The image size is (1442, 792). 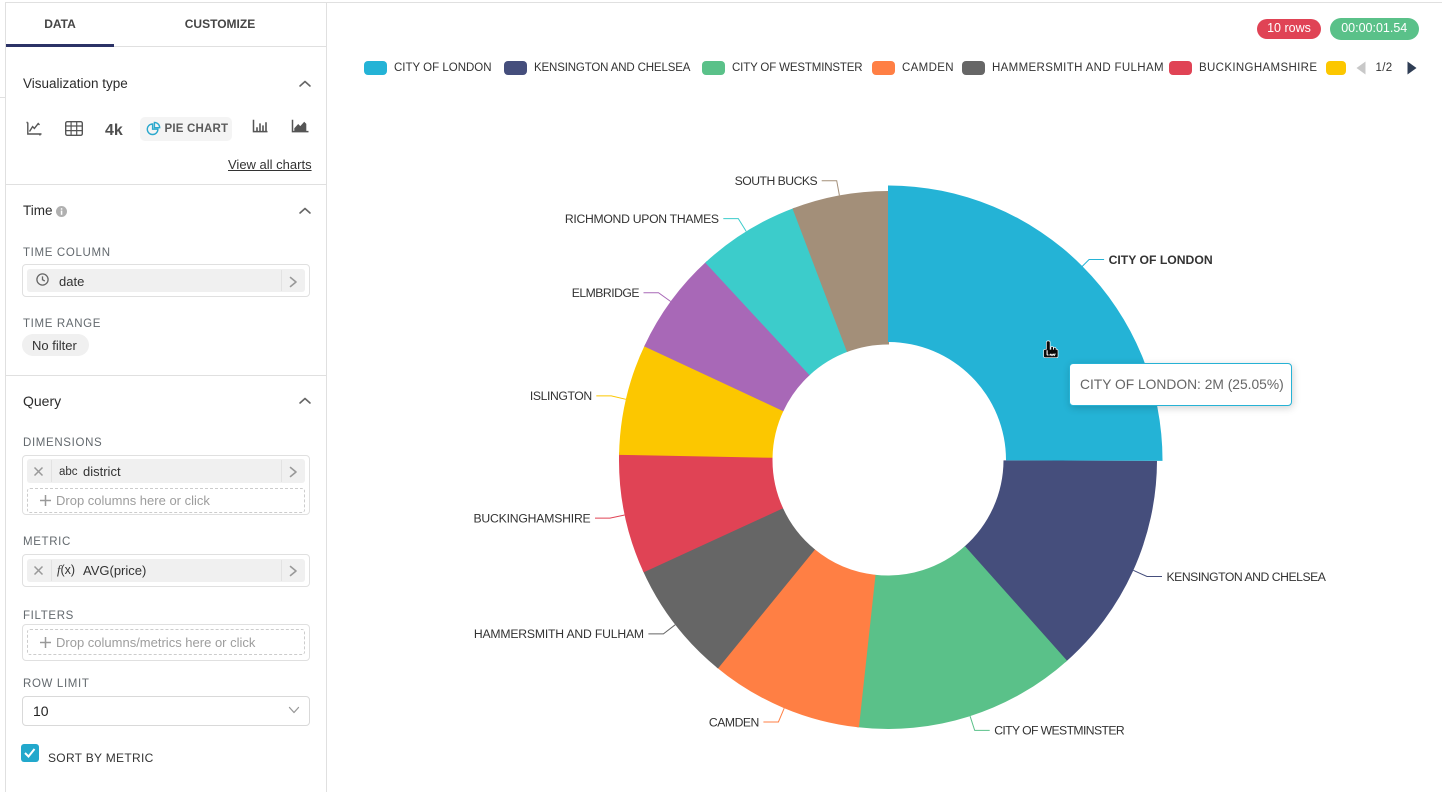 I want to click on svg-text: CITY OF LONDON, so click(x=1161, y=260).